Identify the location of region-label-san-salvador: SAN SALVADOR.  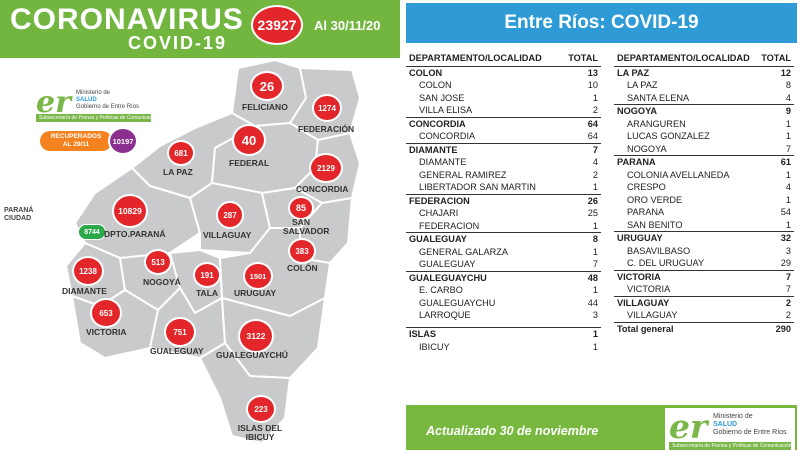
(306, 226).